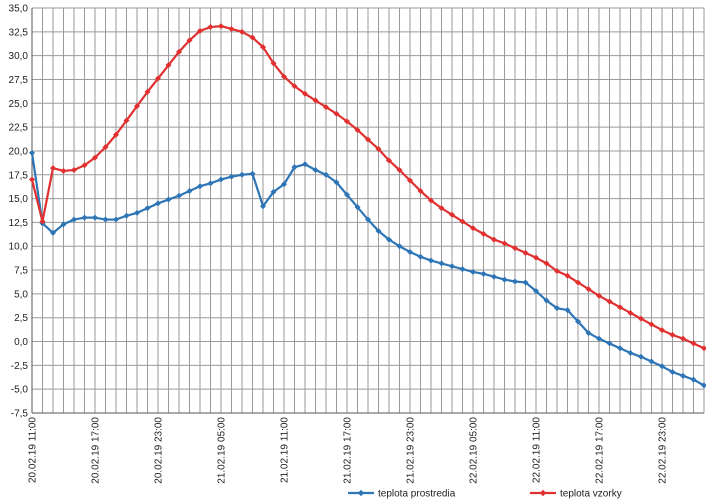 The width and height of the screenshot is (706, 502). I want to click on x-tick-label: 21.02.19 23:00, so click(411, 450).